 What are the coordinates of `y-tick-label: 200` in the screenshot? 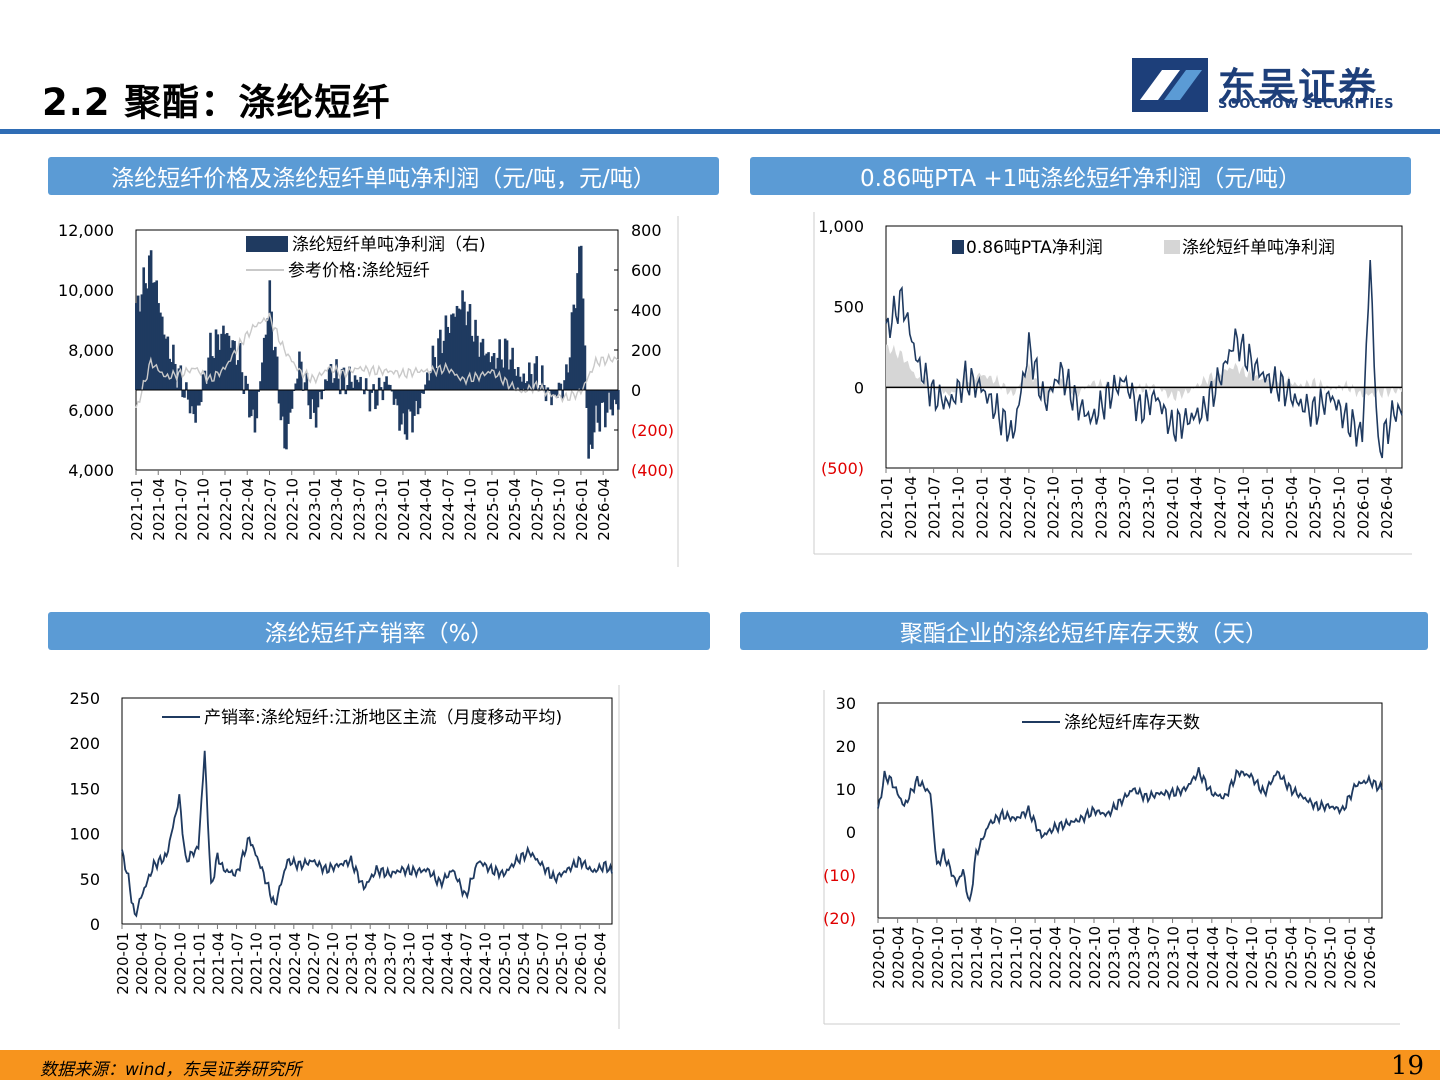 It's located at (84, 743).